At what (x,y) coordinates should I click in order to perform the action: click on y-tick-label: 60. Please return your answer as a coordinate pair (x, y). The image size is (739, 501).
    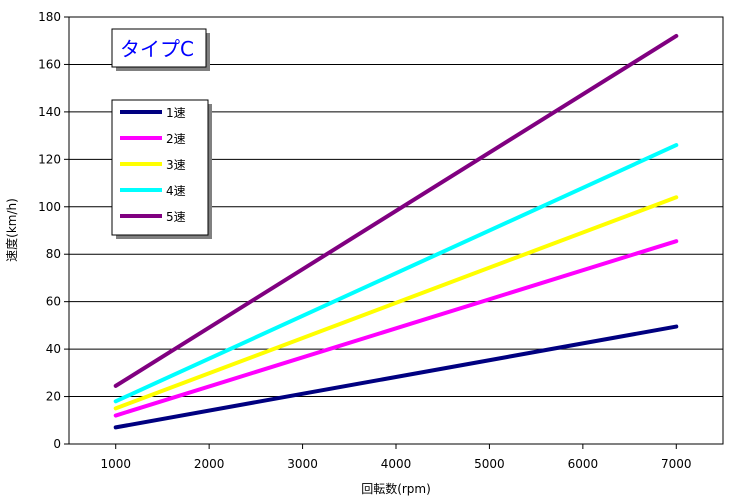
    Looking at the image, I should click on (53, 302).